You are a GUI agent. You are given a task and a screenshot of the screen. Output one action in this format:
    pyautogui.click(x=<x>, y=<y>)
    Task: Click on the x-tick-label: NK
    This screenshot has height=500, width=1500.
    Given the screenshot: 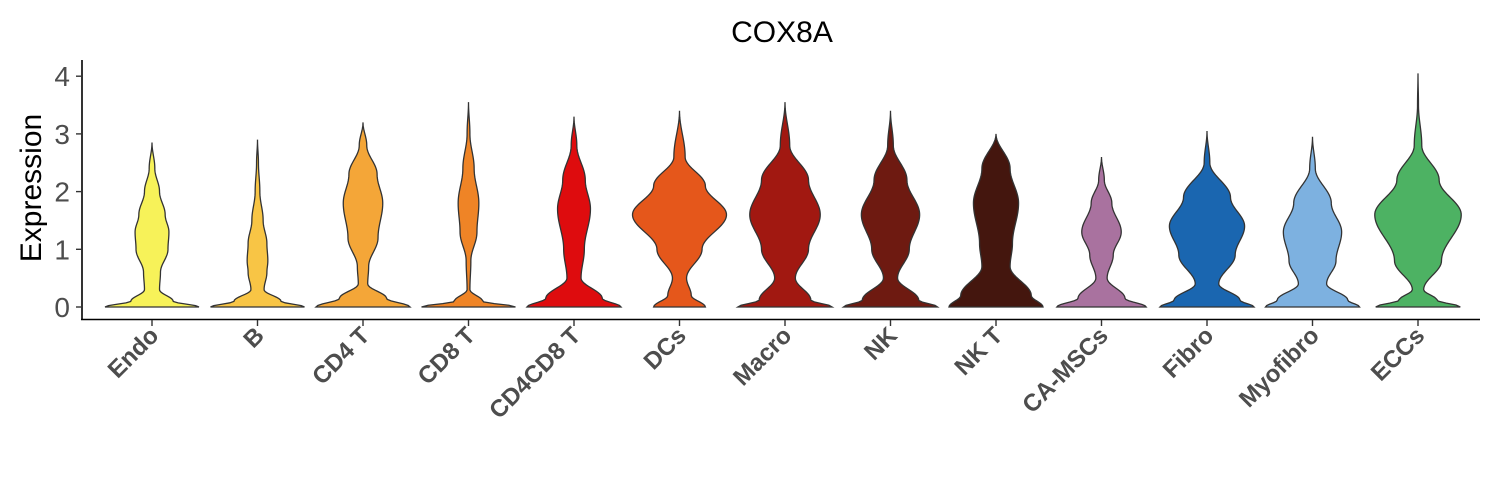 What is the action you would take?
    pyautogui.click(x=881, y=344)
    